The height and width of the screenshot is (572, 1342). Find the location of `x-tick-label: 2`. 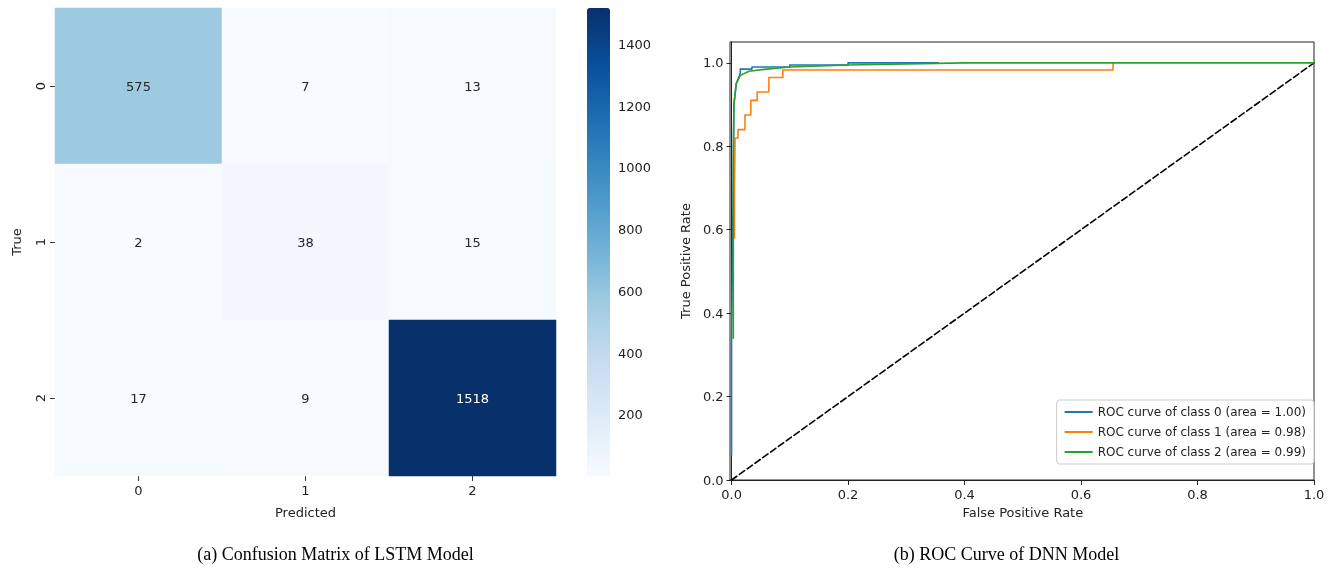

x-tick-label: 2 is located at coordinates (472, 490).